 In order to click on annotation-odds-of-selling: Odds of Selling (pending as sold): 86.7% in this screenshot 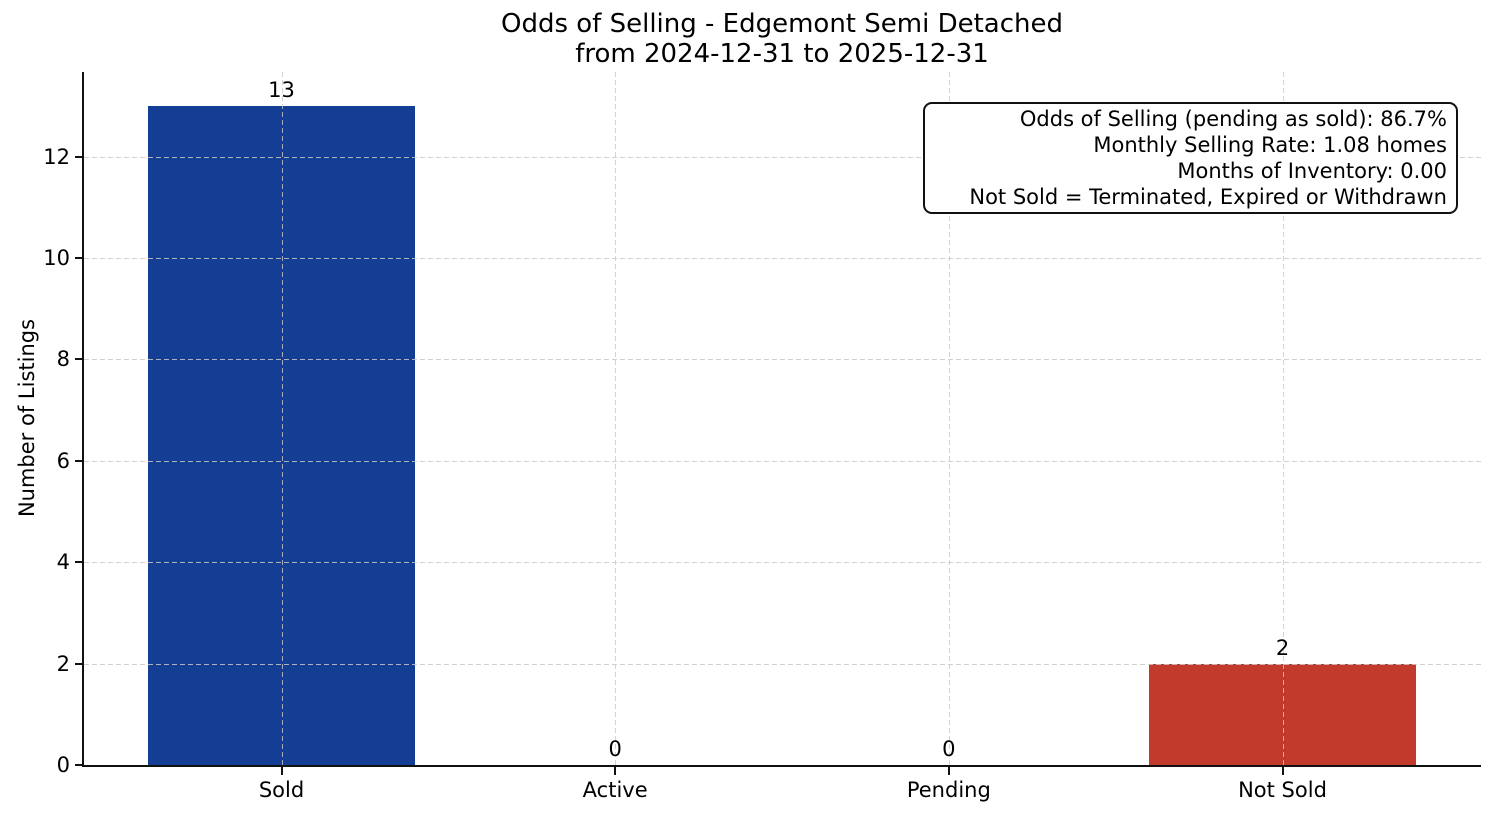, I will do `click(1233, 119)`.